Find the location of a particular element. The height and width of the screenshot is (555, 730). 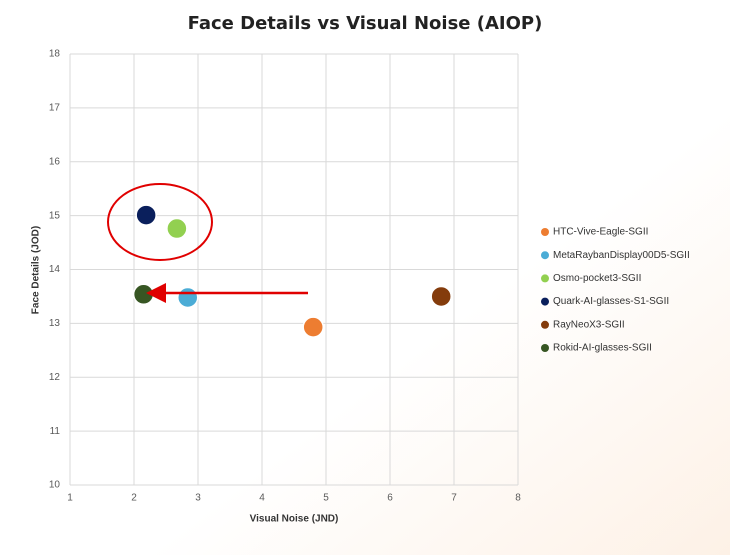

y-tick-label: 17 is located at coordinates (55, 108).